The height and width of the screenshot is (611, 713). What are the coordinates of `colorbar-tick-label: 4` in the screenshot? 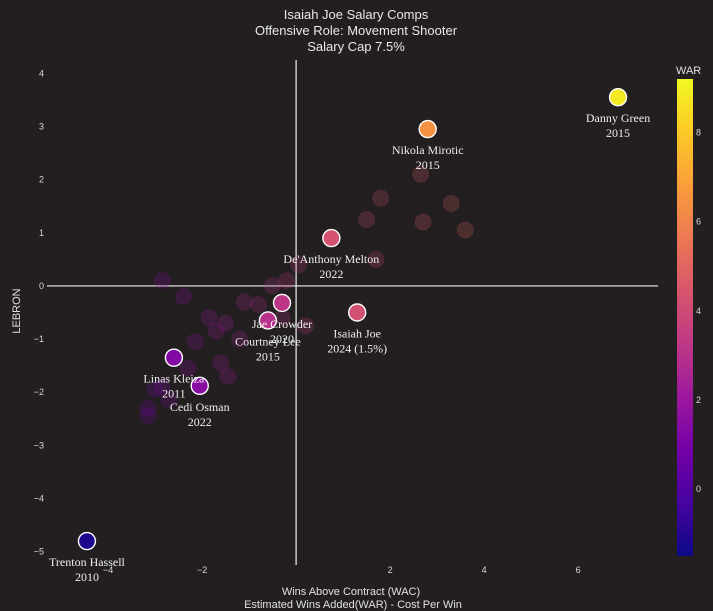 It's located at (698, 311).